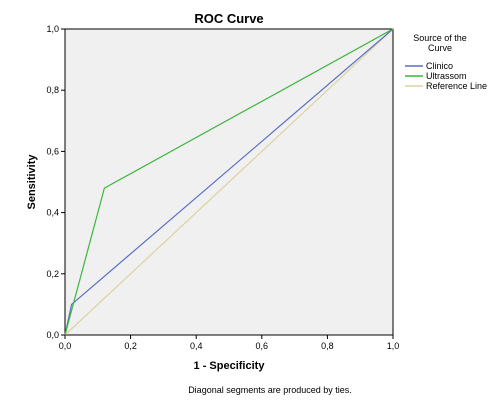 This screenshot has height=404, width=500. I want to click on y-axis-label: Sensitivity, so click(32, 182).